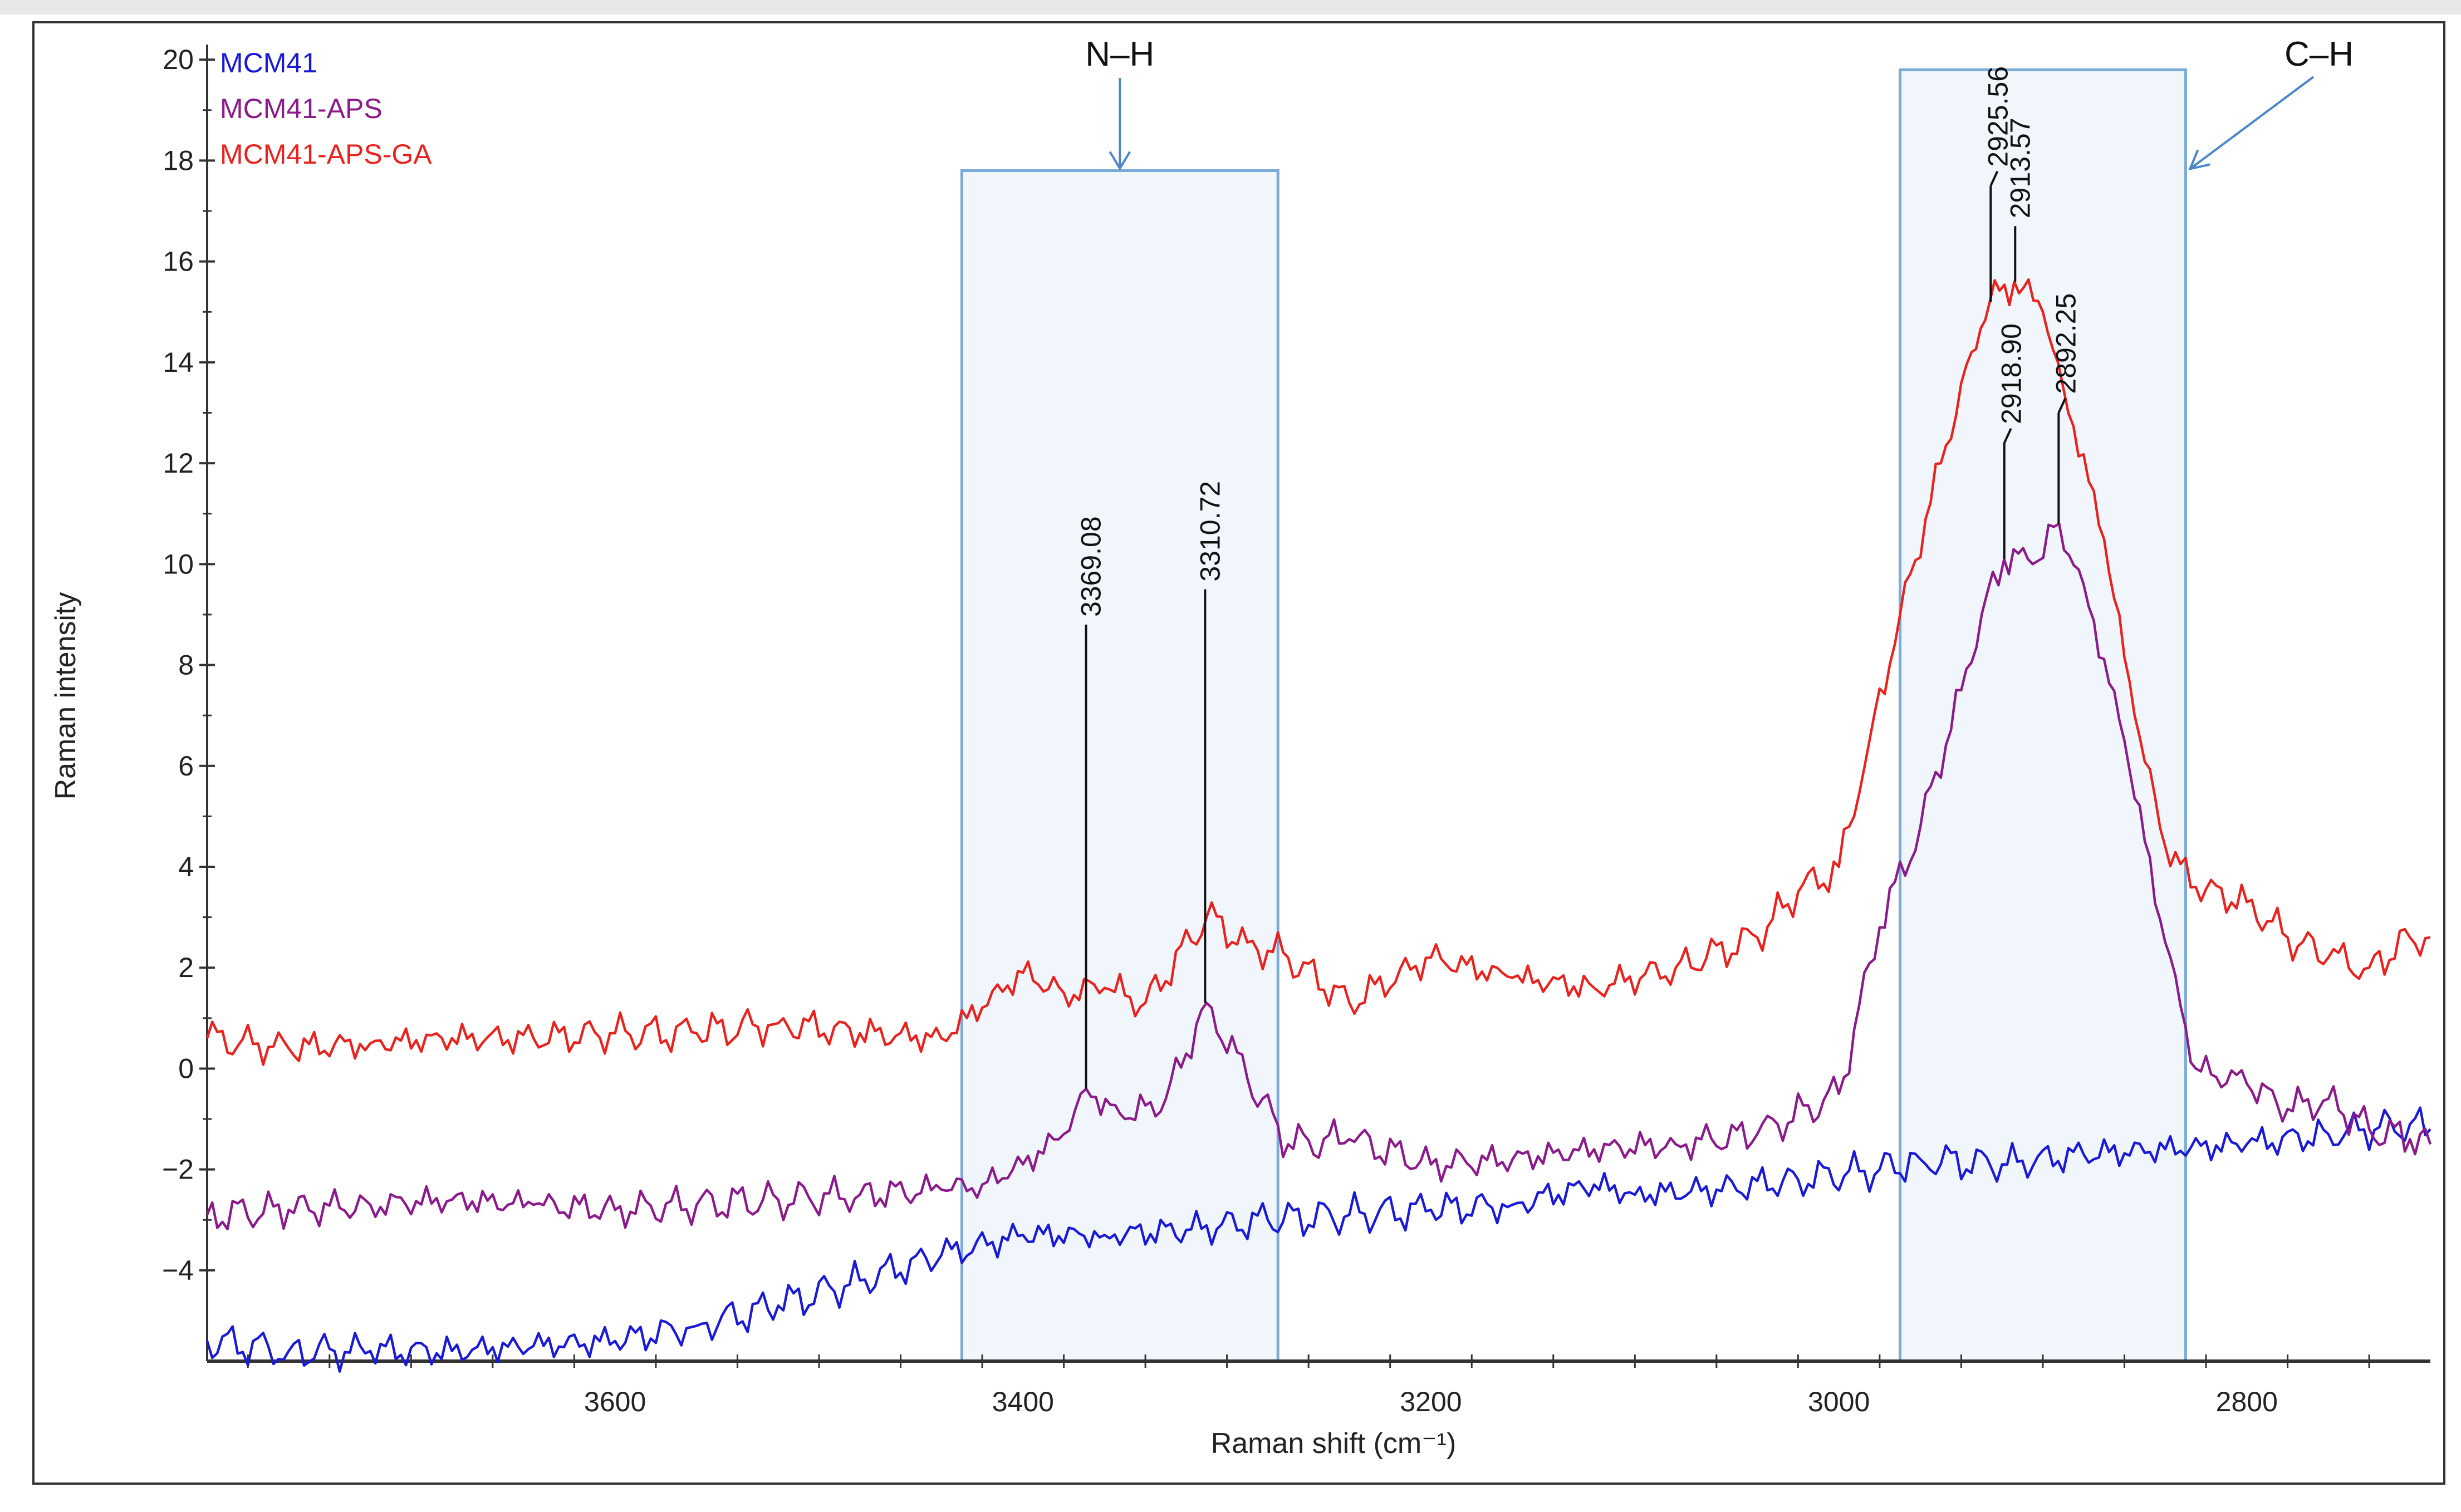 The image size is (2461, 1512). Describe the element at coordinates (1023, 1401) in the screenshot. I see `x-tick-label: 3400` at that location.